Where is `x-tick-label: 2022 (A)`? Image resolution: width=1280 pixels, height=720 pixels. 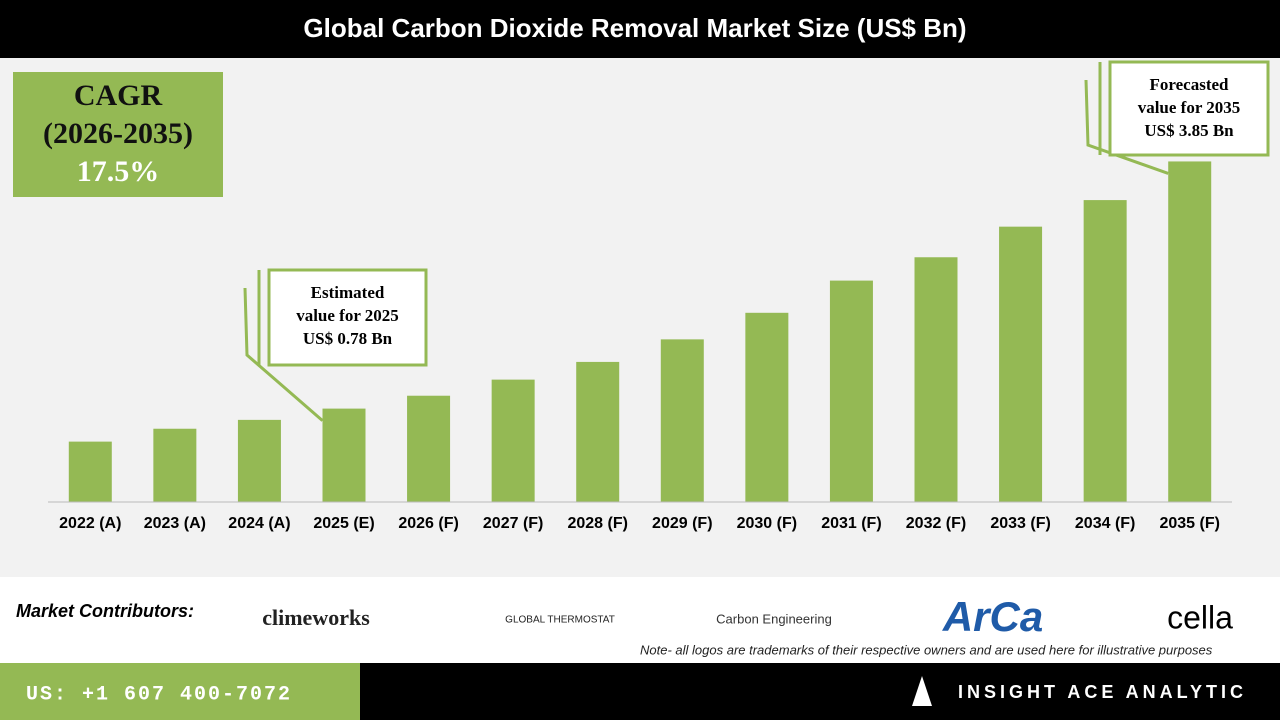
x-tick-label: 2022 (A) is located at coordinates (90, 523).